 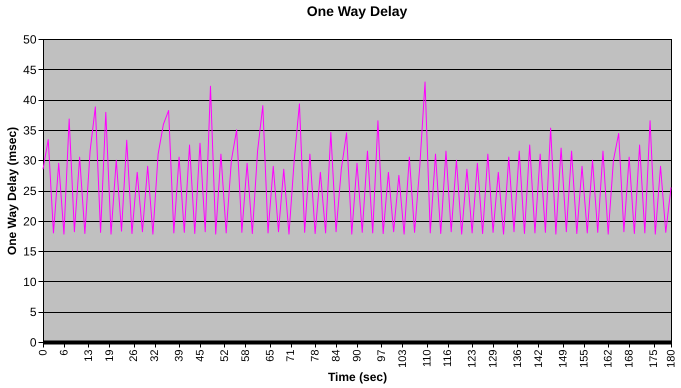 What do you see at coordinates (155, 356) in the screenshot?
I see `x-tick-label: 32` at bounding box center [155, 356].